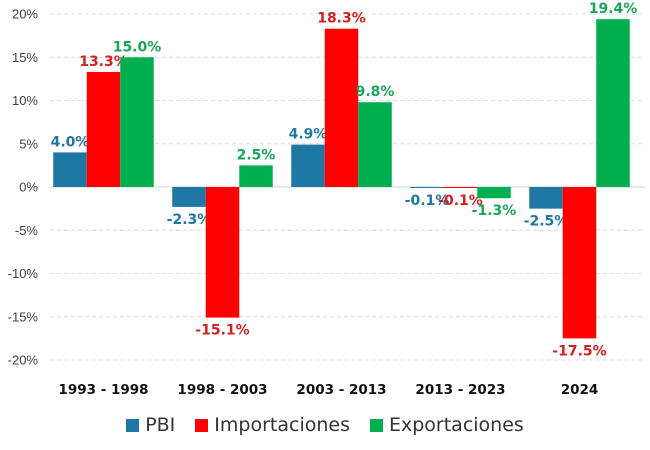  Describe the element at coordinates (23, 273) in the screenshot. I see `y-tick-label: -10%` at that location.